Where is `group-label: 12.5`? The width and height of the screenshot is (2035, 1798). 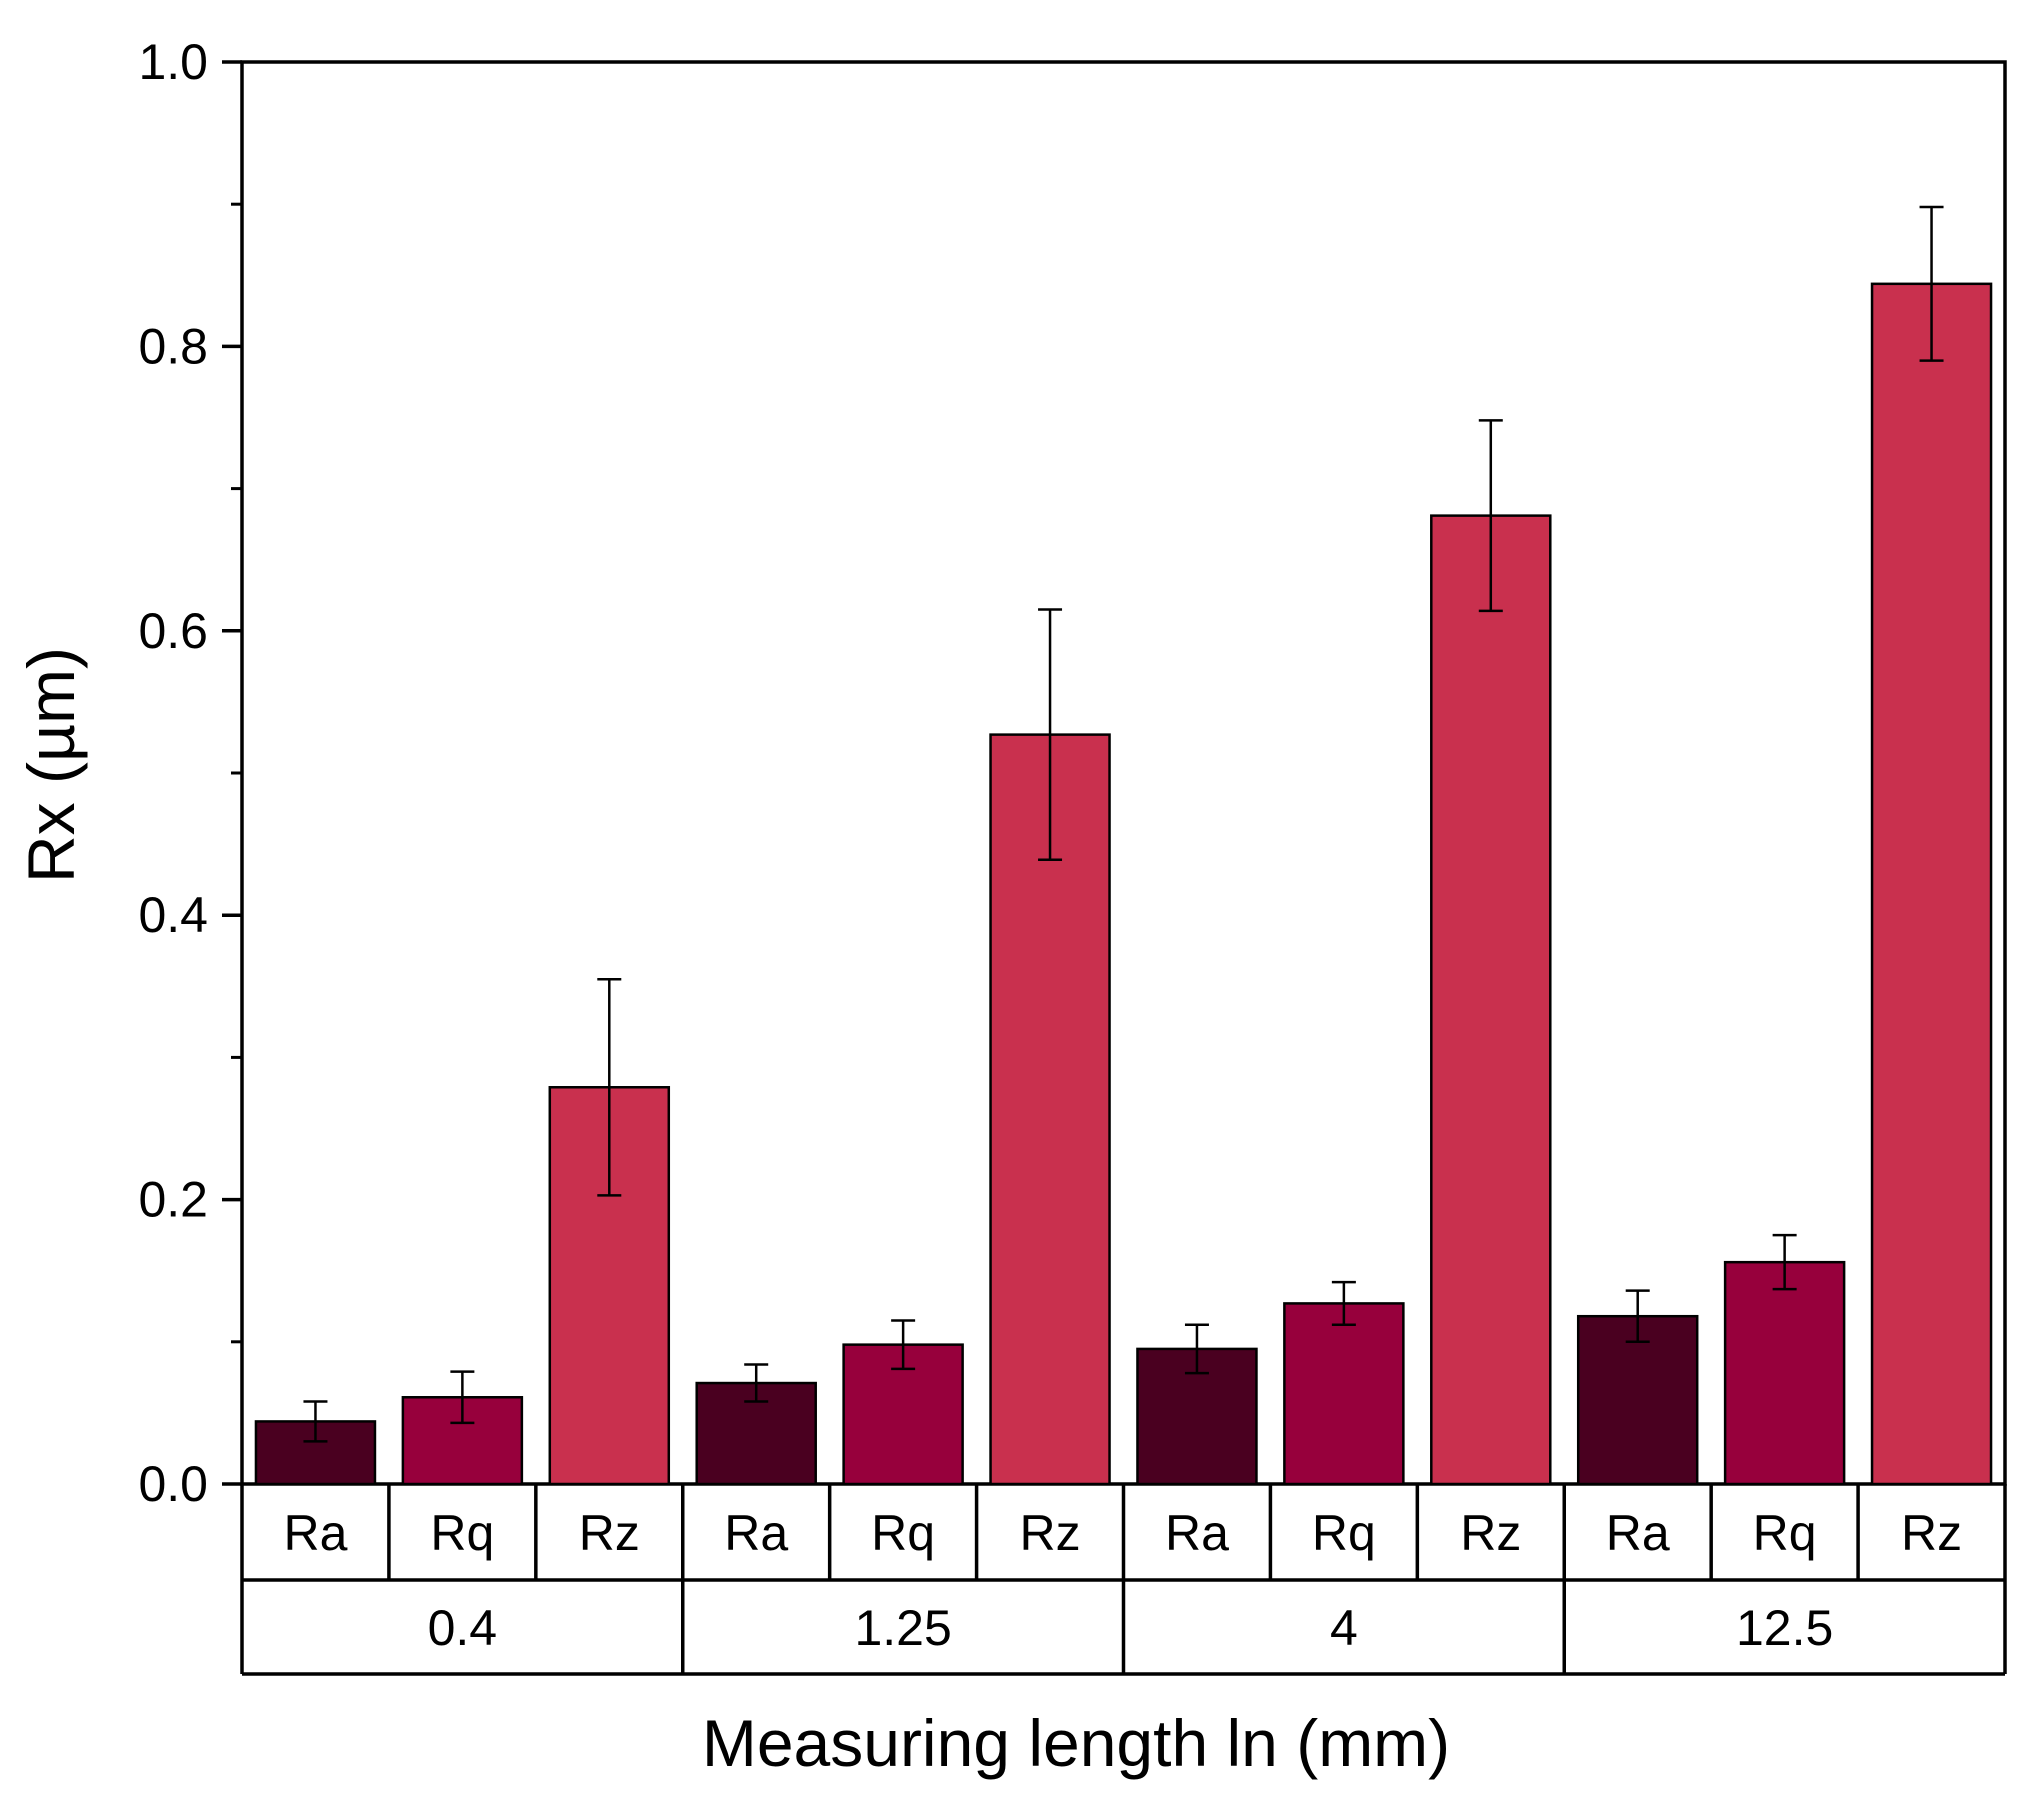 group-label: 12.5 is located at coordinates (1784, 1628).